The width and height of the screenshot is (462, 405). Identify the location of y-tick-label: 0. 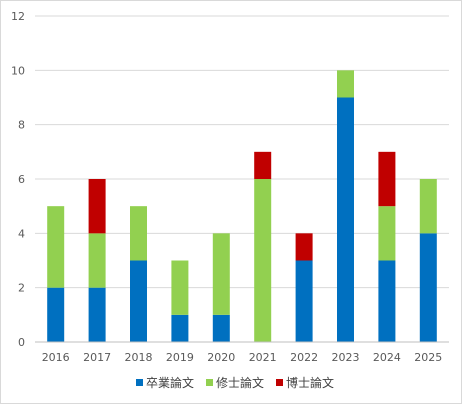
(21, 342).